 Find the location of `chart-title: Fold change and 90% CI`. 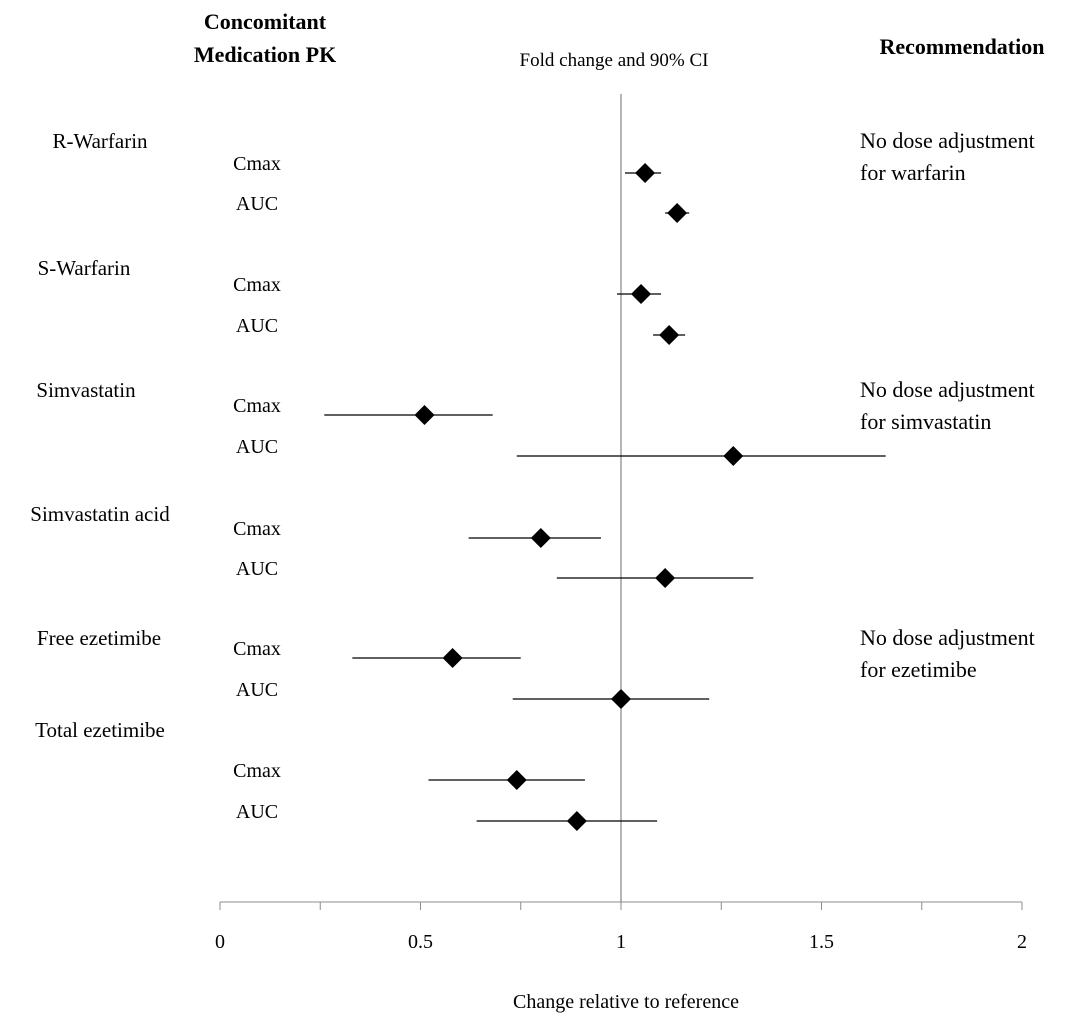

chart-title: Fold change and 90% CI is located at coordinates (614, 60).